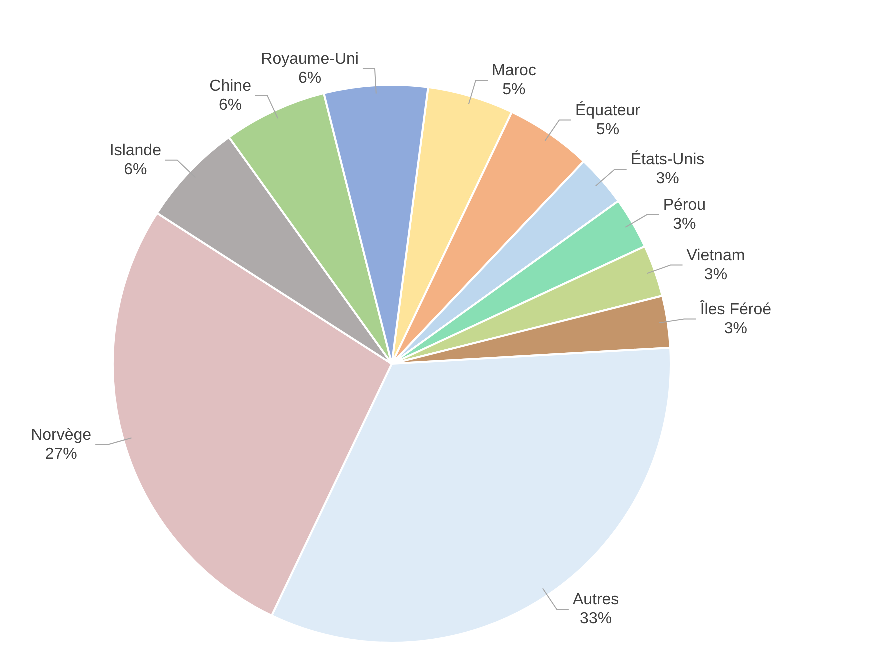 This screenshot has width=881, height=656. Describe the element at coordinates (684, 205) in the screenshot. I see `slice-label: Pérou` at that location.